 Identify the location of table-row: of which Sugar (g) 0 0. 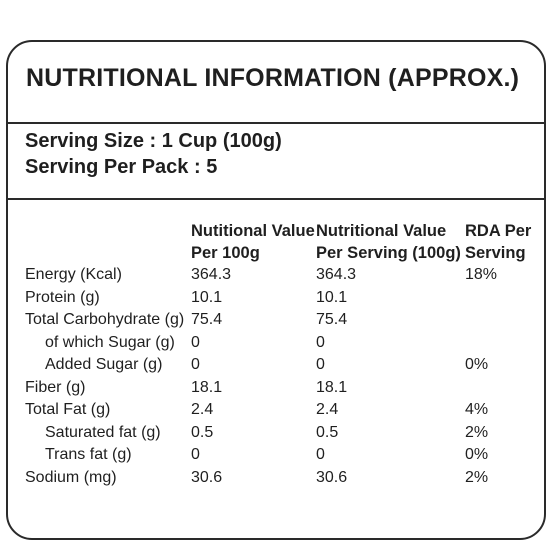
(276, 343).